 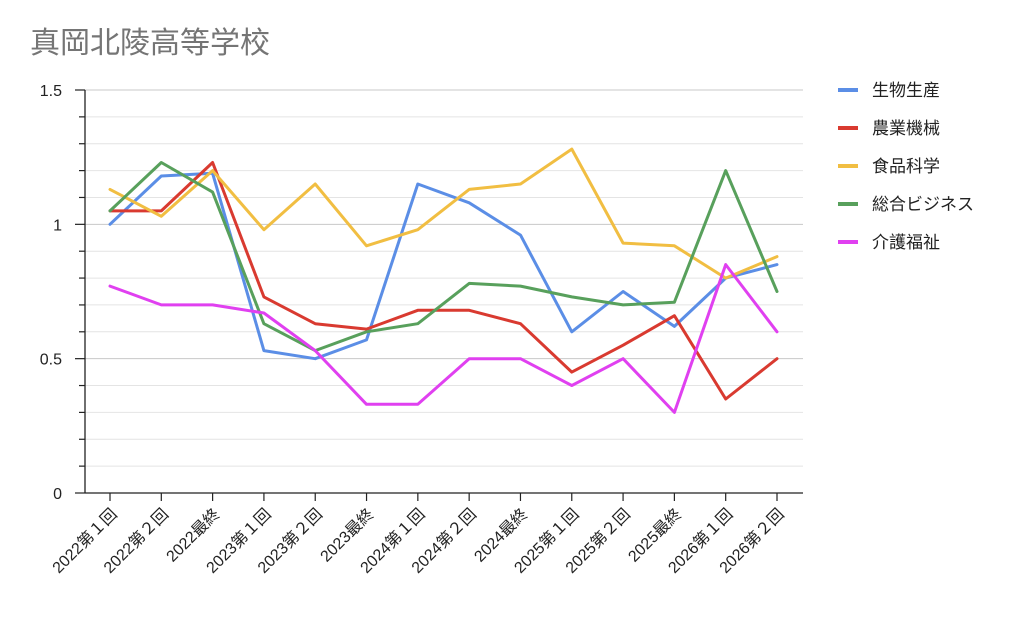 What do you see at coordinates (906, 167) in the screenshot?
I see `legend-label: 食品科学` at bounding box center [906, 167].